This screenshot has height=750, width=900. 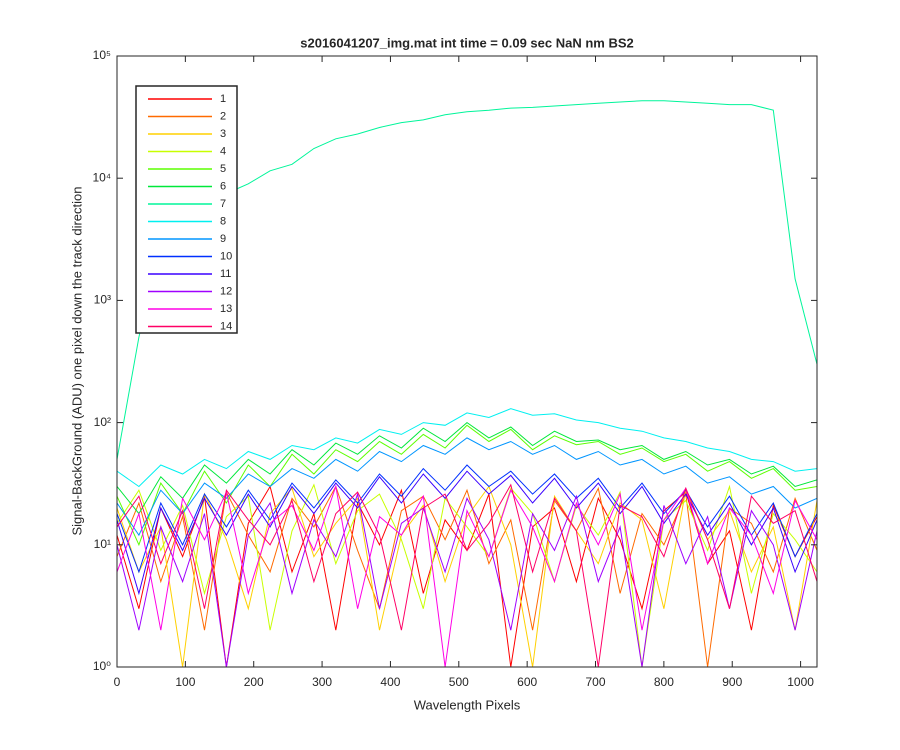 I want to click on y-tick-label: 10¹, so click(x=102, y=544).